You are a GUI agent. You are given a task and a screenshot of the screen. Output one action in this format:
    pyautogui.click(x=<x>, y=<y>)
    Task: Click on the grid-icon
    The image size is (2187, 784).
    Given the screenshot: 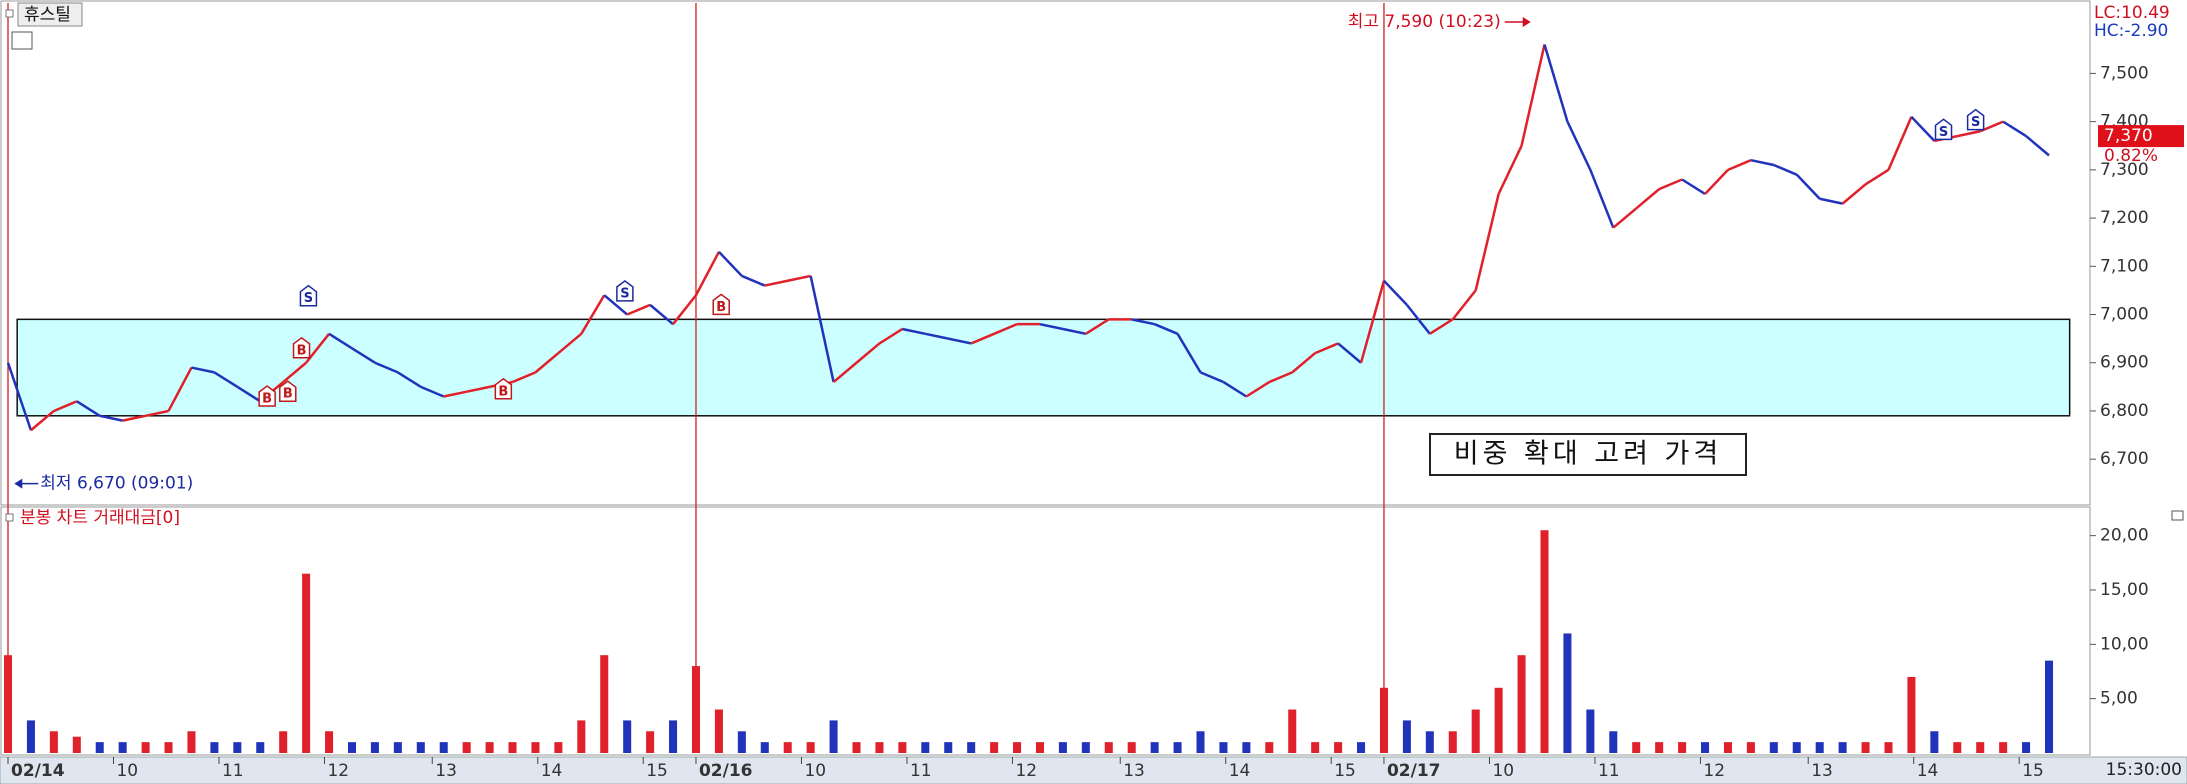 What is the action you would take?
    pyautogui.click(x=22, y=40)
    